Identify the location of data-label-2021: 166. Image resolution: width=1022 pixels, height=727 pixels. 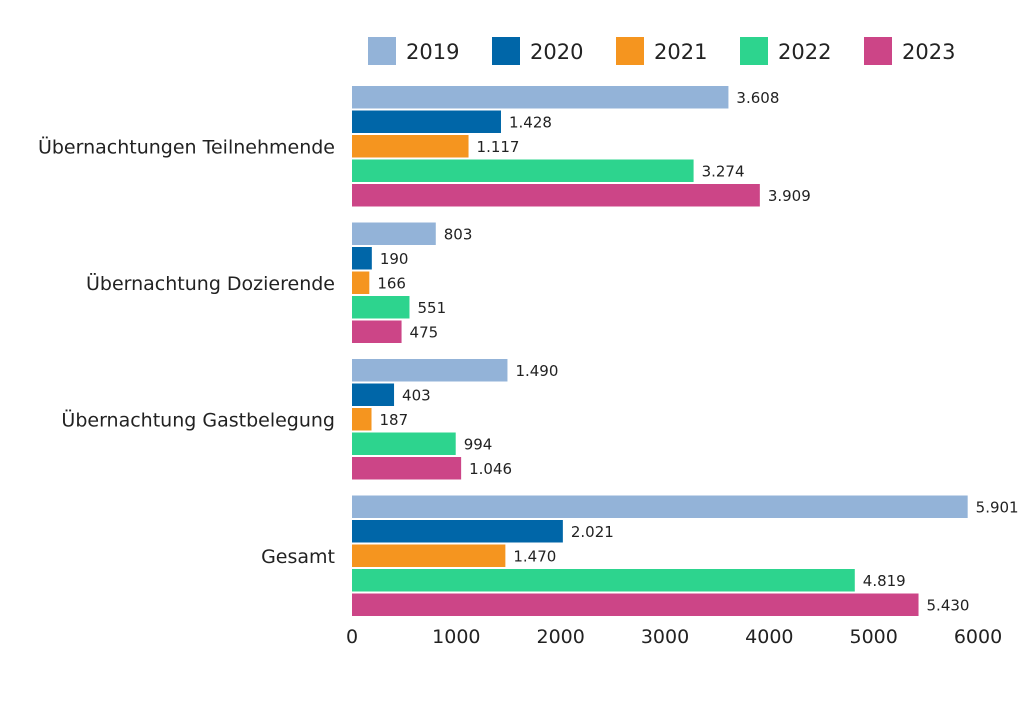
(391, 283).